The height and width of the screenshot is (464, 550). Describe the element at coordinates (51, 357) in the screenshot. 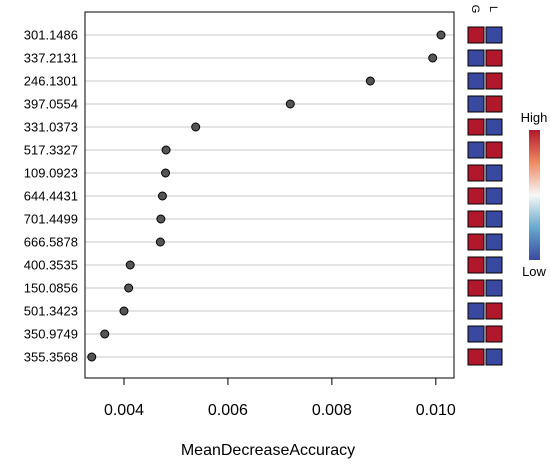

I see `y-tick-label: 355.3568` at that location.